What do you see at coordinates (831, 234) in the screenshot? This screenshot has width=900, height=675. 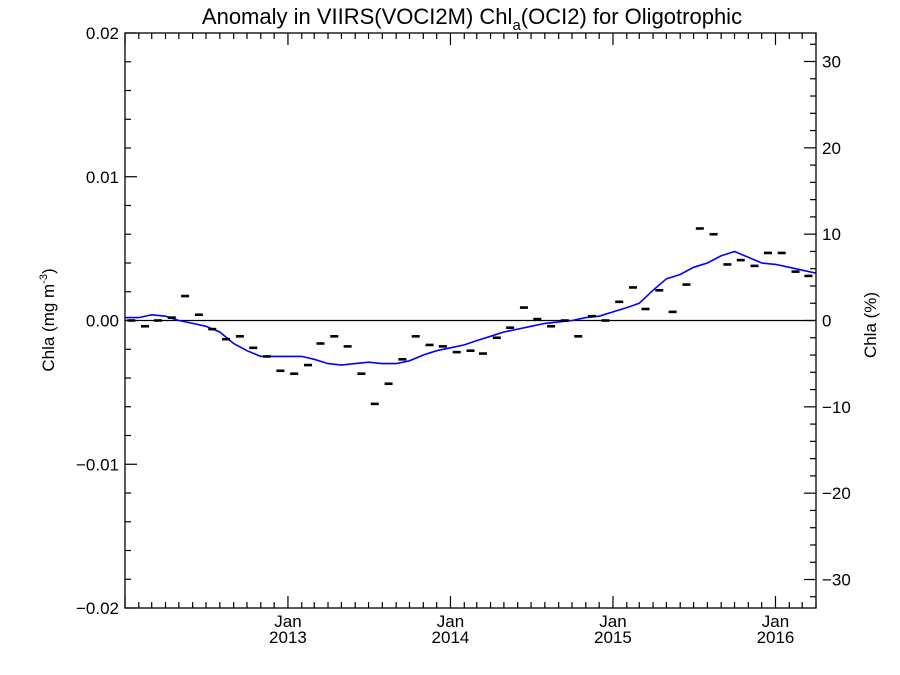 I see `y-tick-label-right: 10` at bounding box center [831, 234].